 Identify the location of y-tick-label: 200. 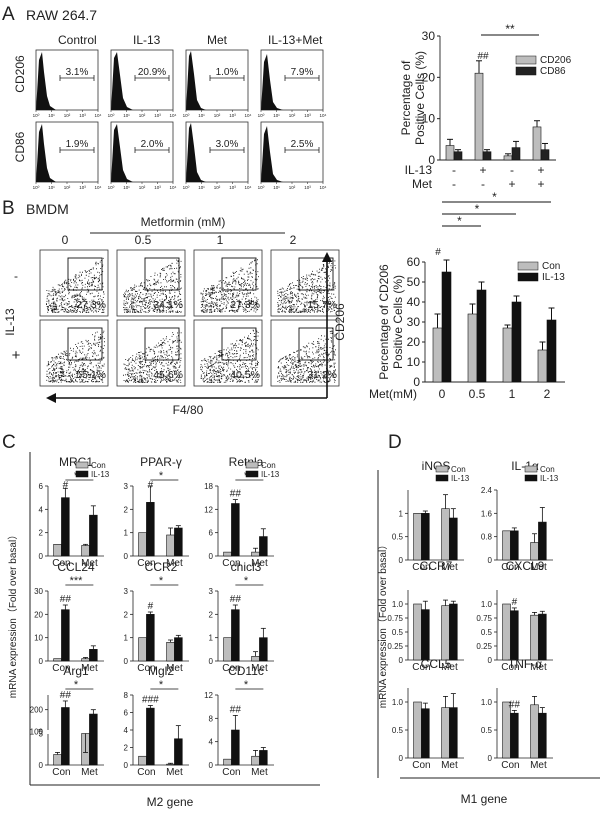
(37, 710).